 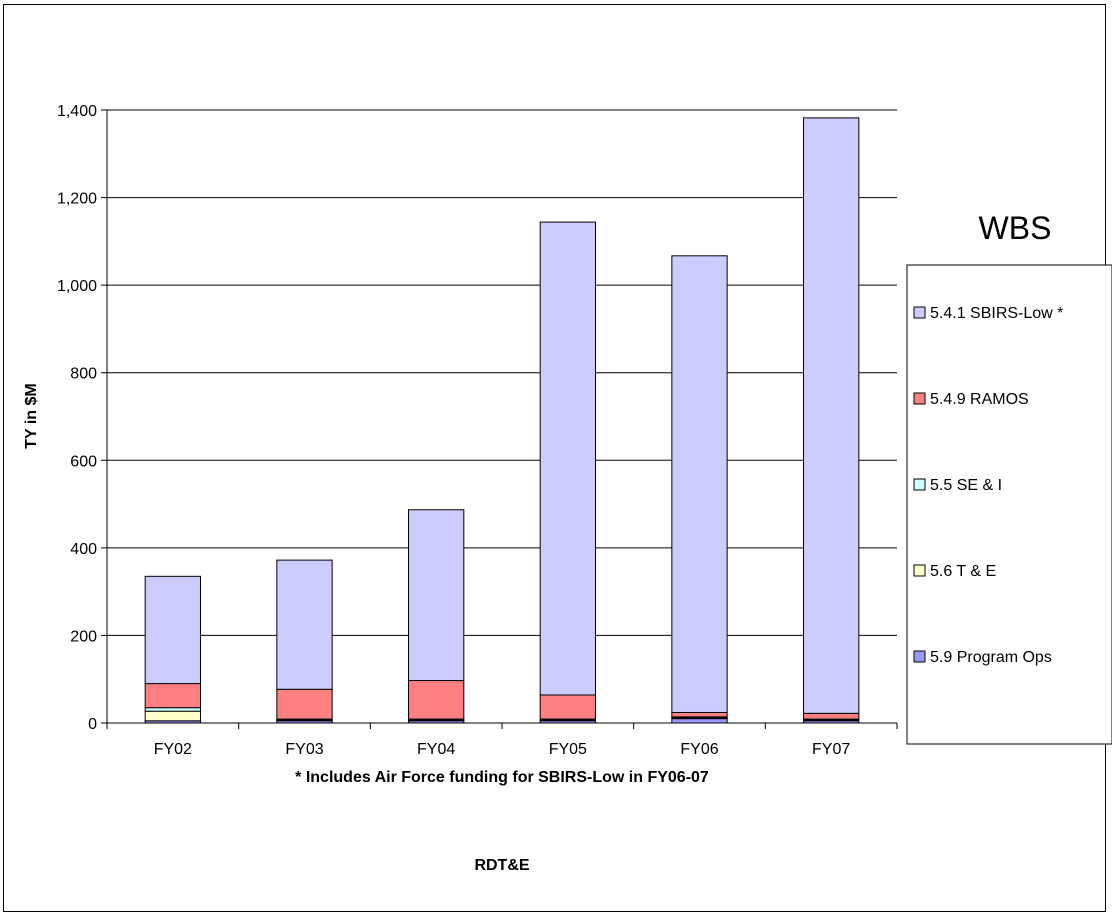 I want to click on x-tick-label-FY06: FY06, so click(x=699, y=749).